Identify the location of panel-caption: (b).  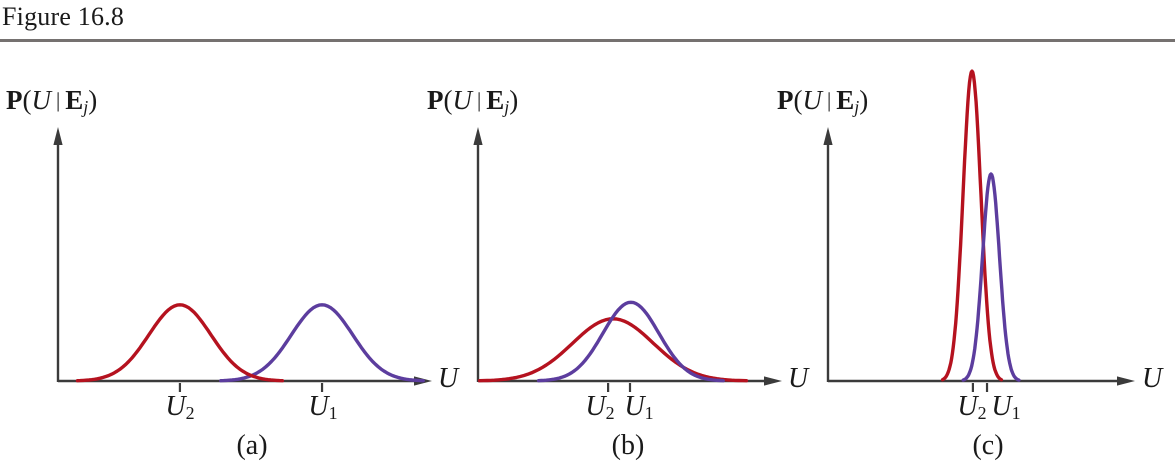
(628, 445).